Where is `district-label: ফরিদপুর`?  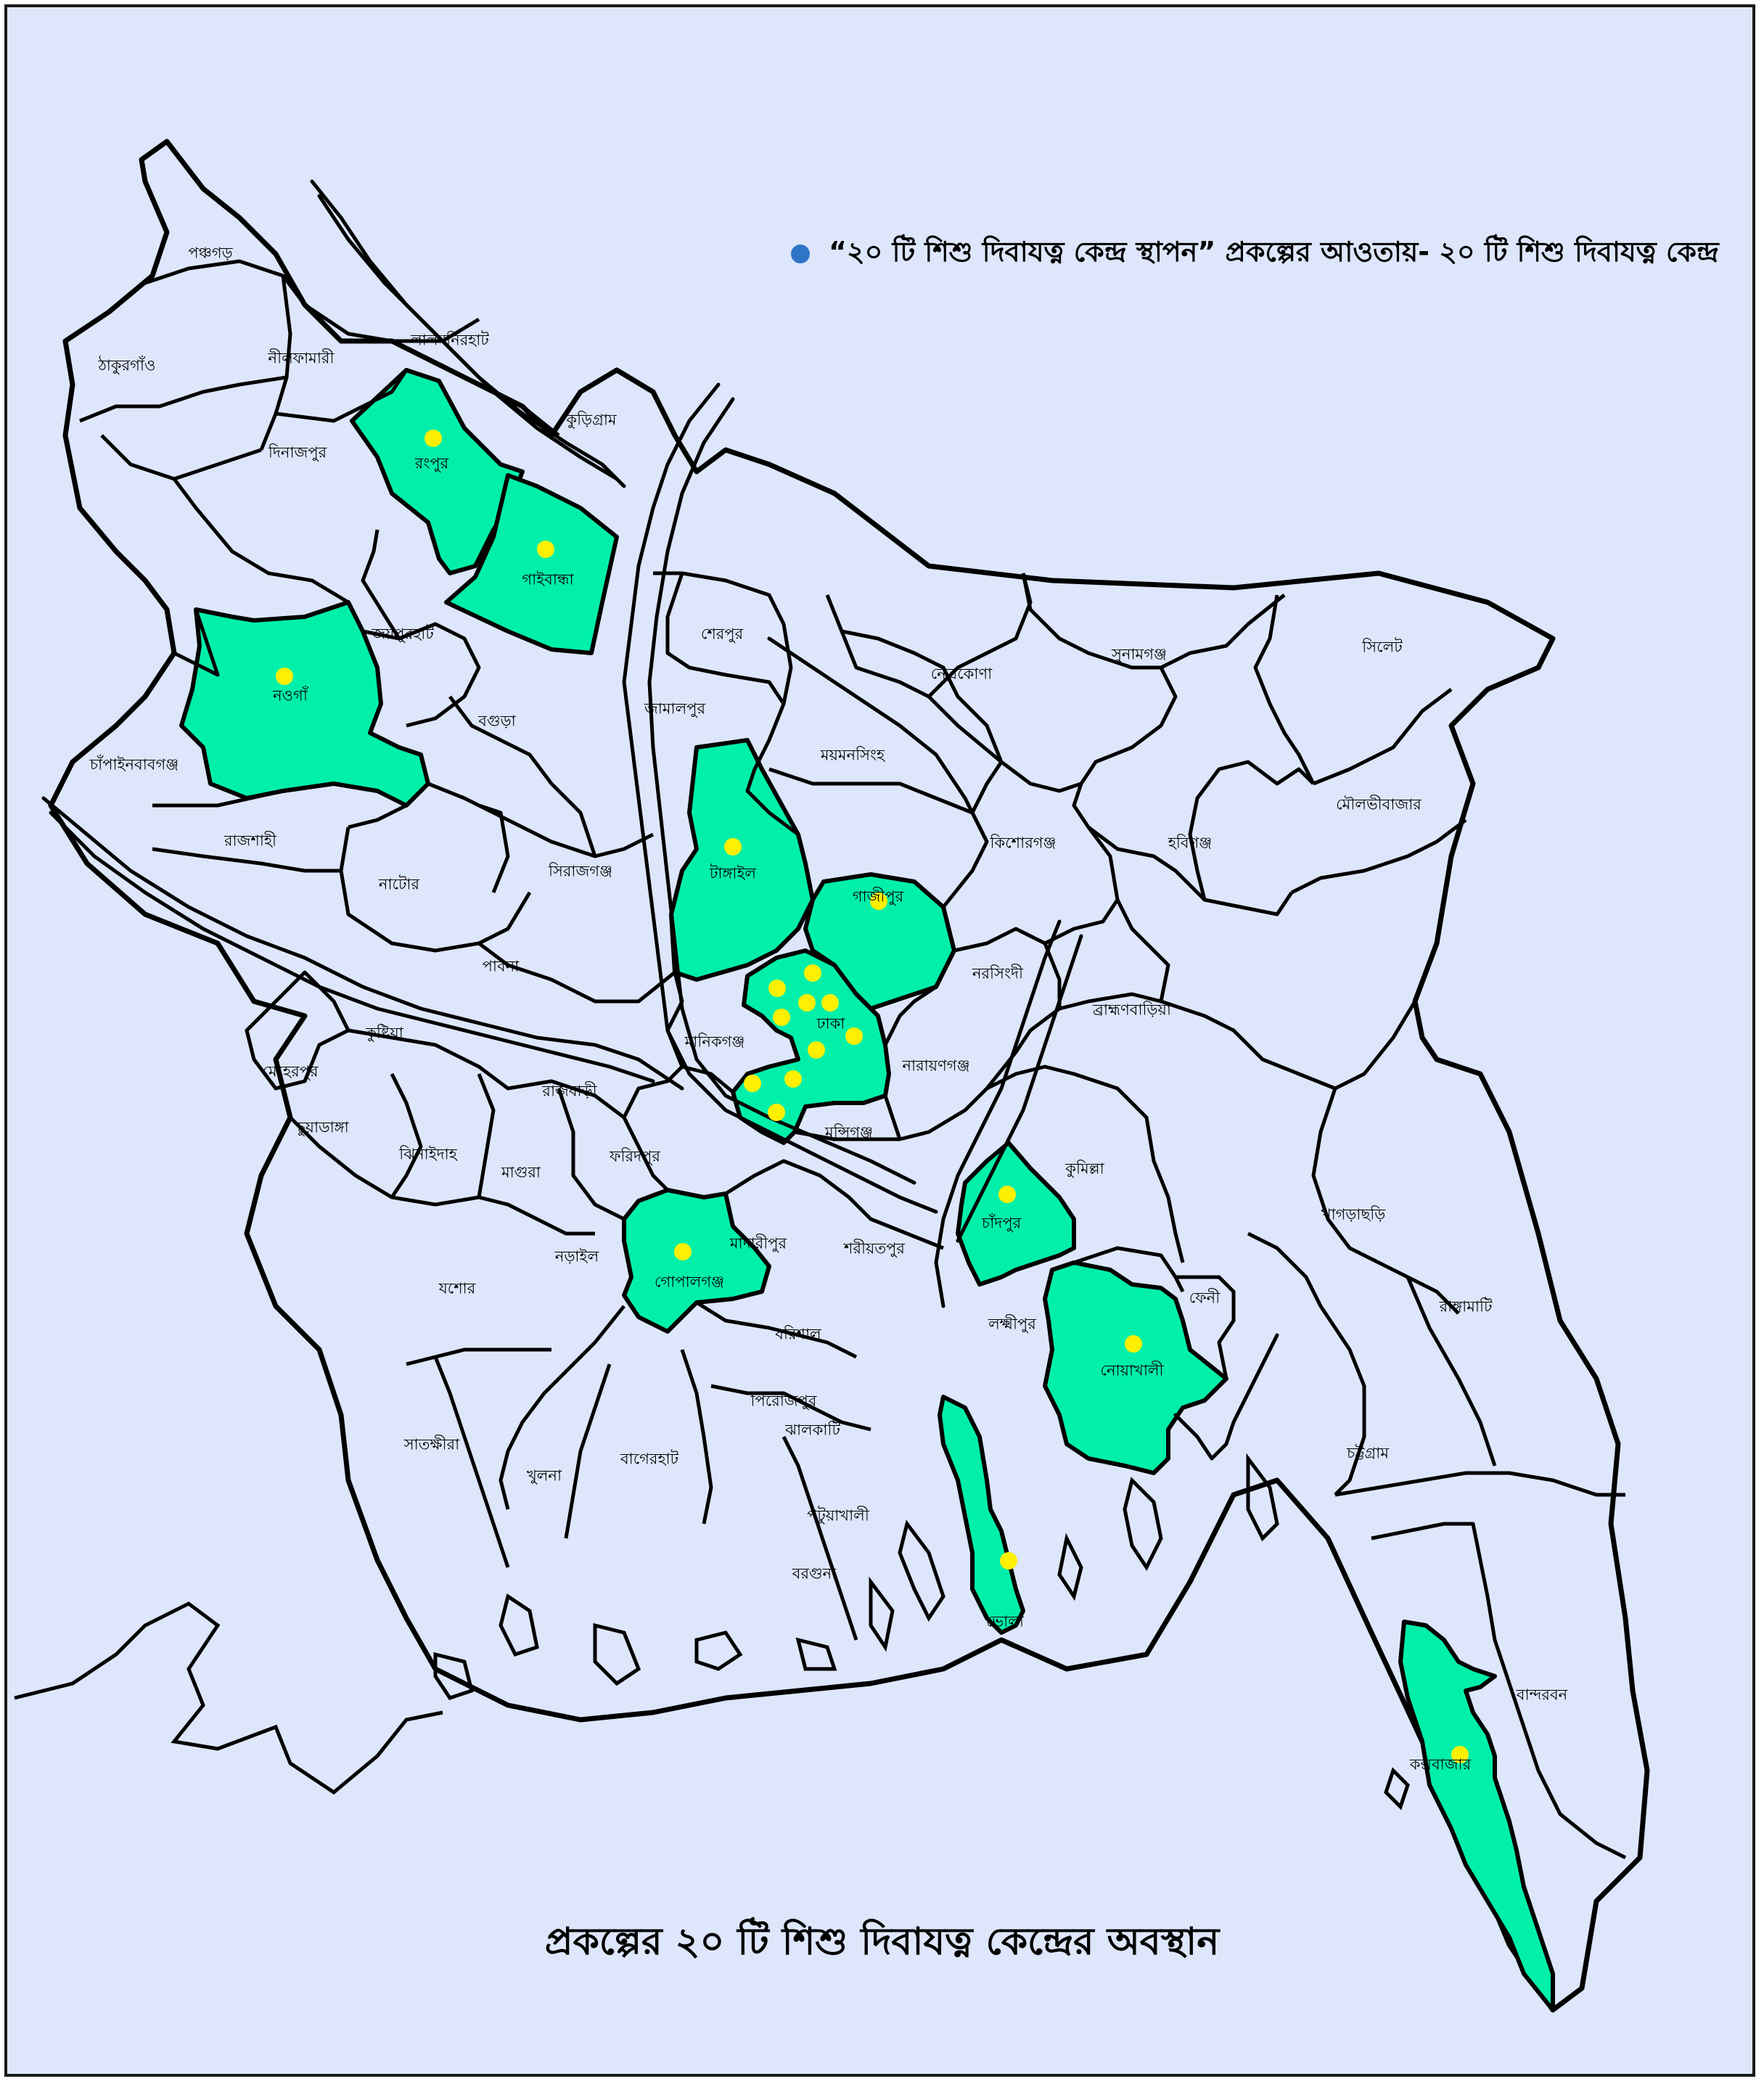
district-label: ফরিদপুর is located at coordinates (635, 1156).